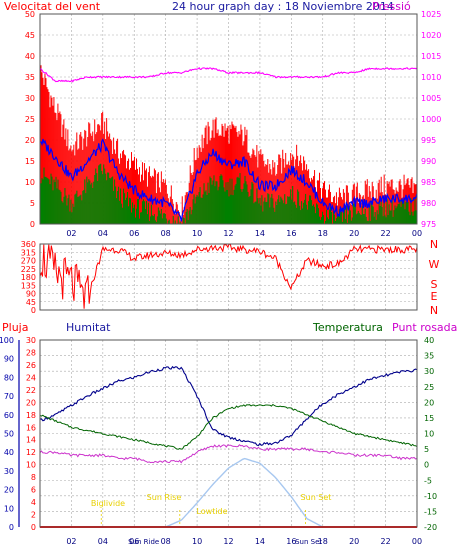 This screenshot has width=465, height=555. Describe the element at coordinates (228, 454) in the screenshot. I see `dew-point-line` at that location.